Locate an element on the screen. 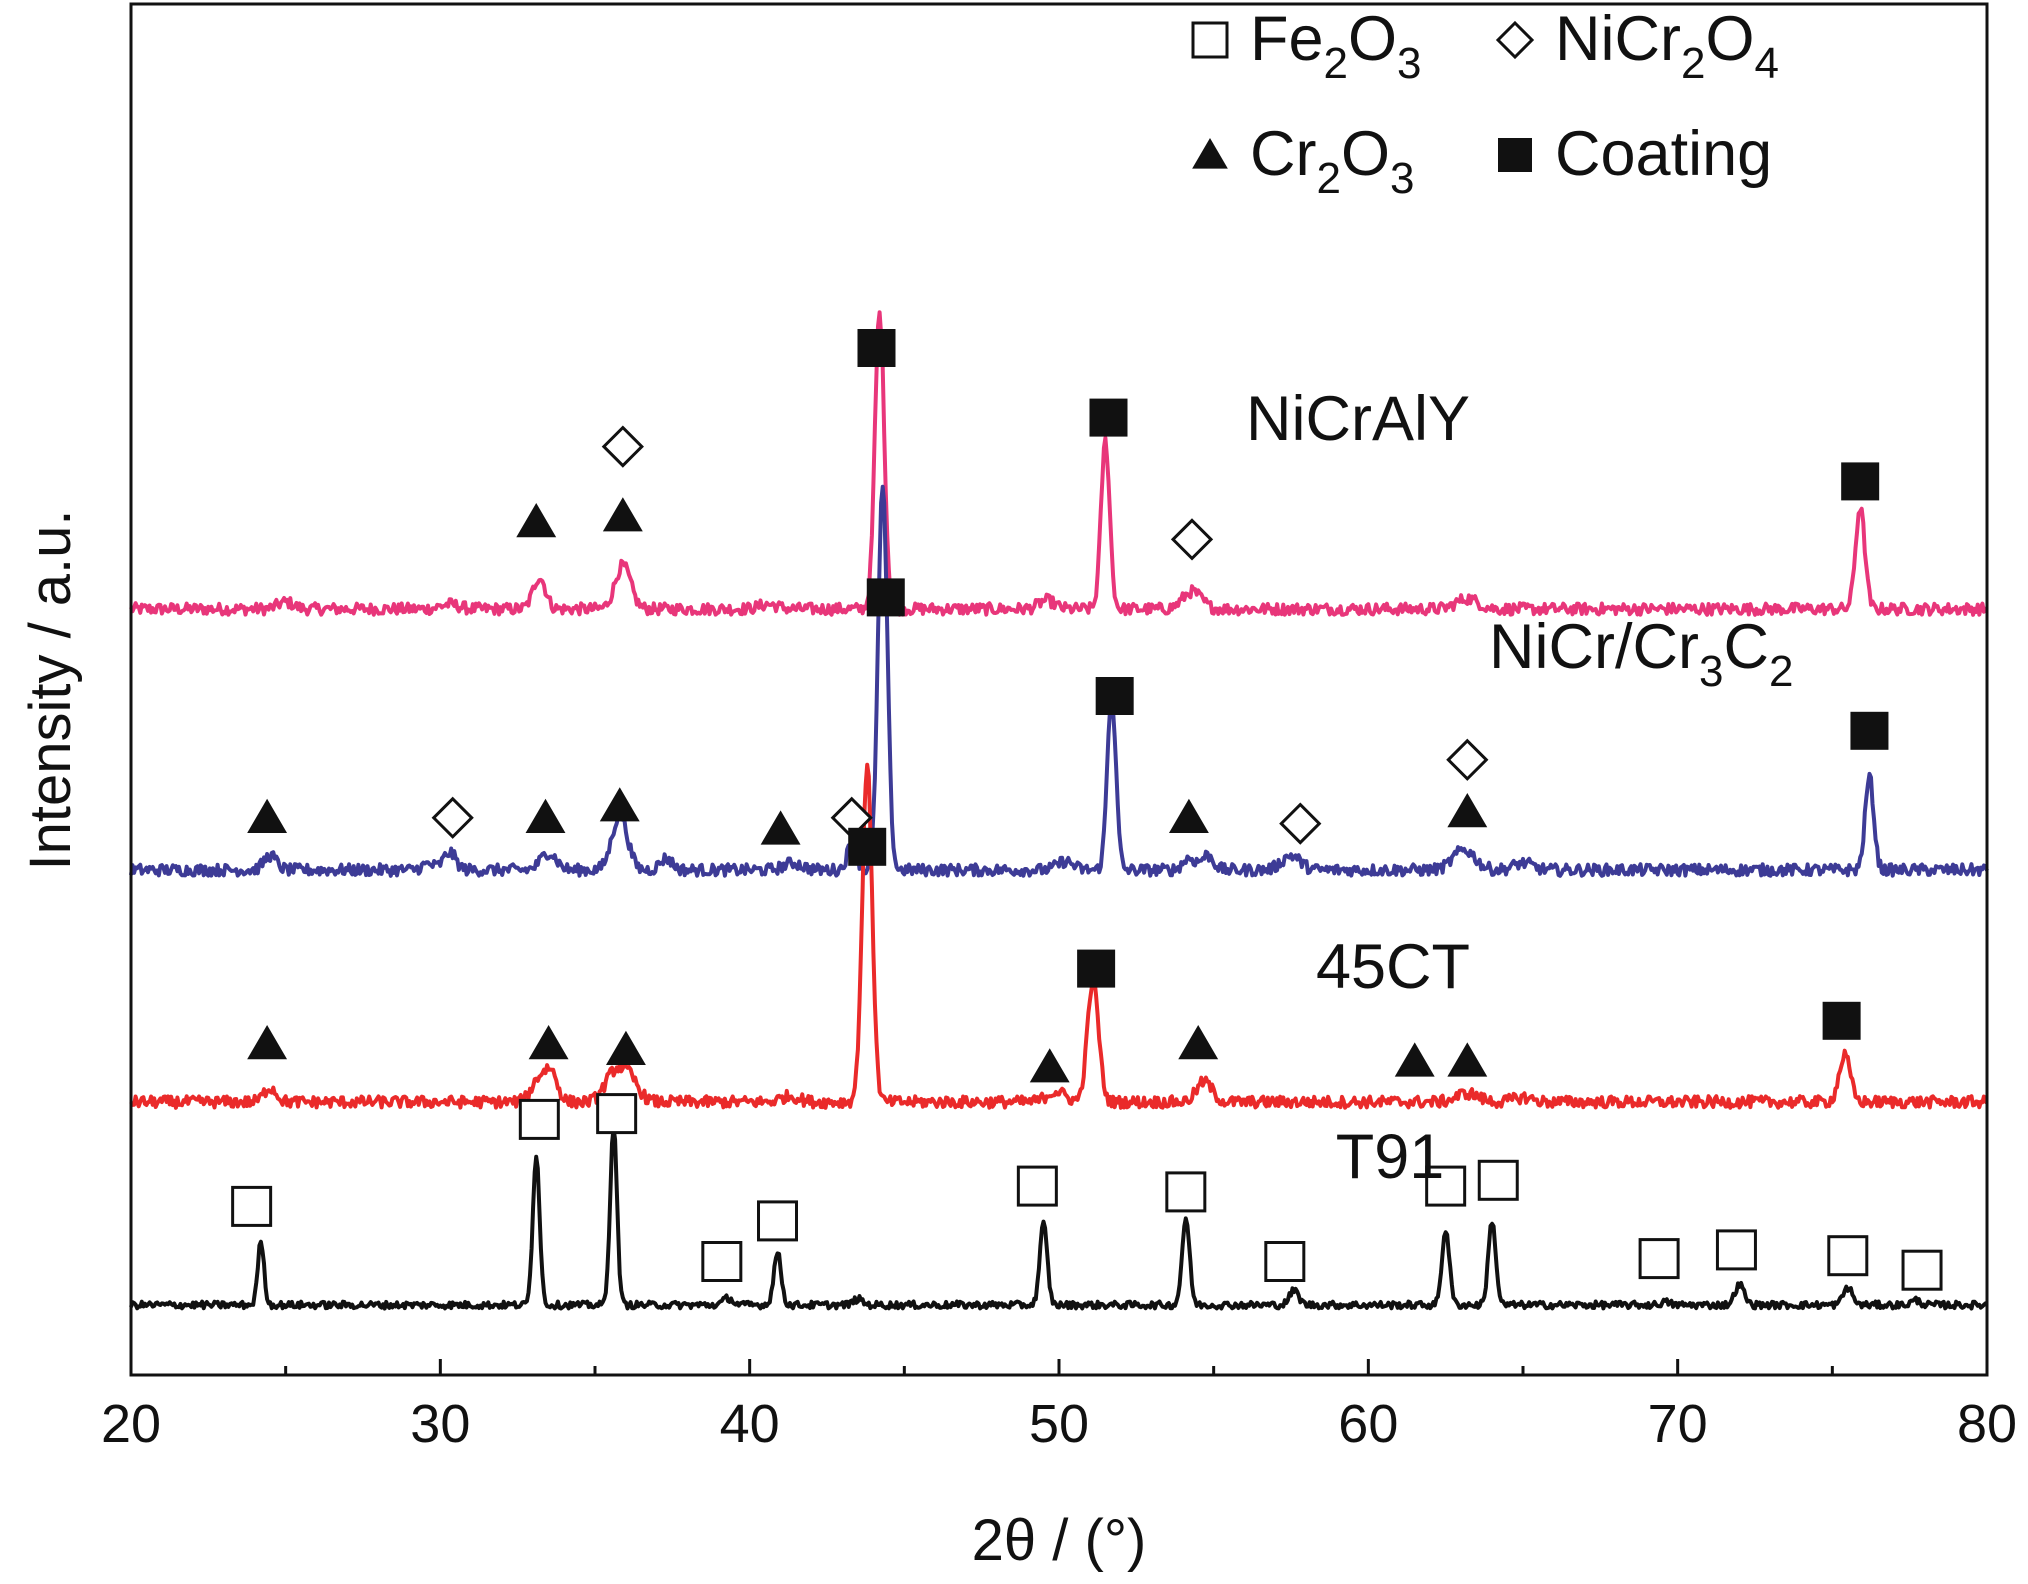  legend-entry-fe2o3-text-cont: O is located at coordinates (1372, 39).